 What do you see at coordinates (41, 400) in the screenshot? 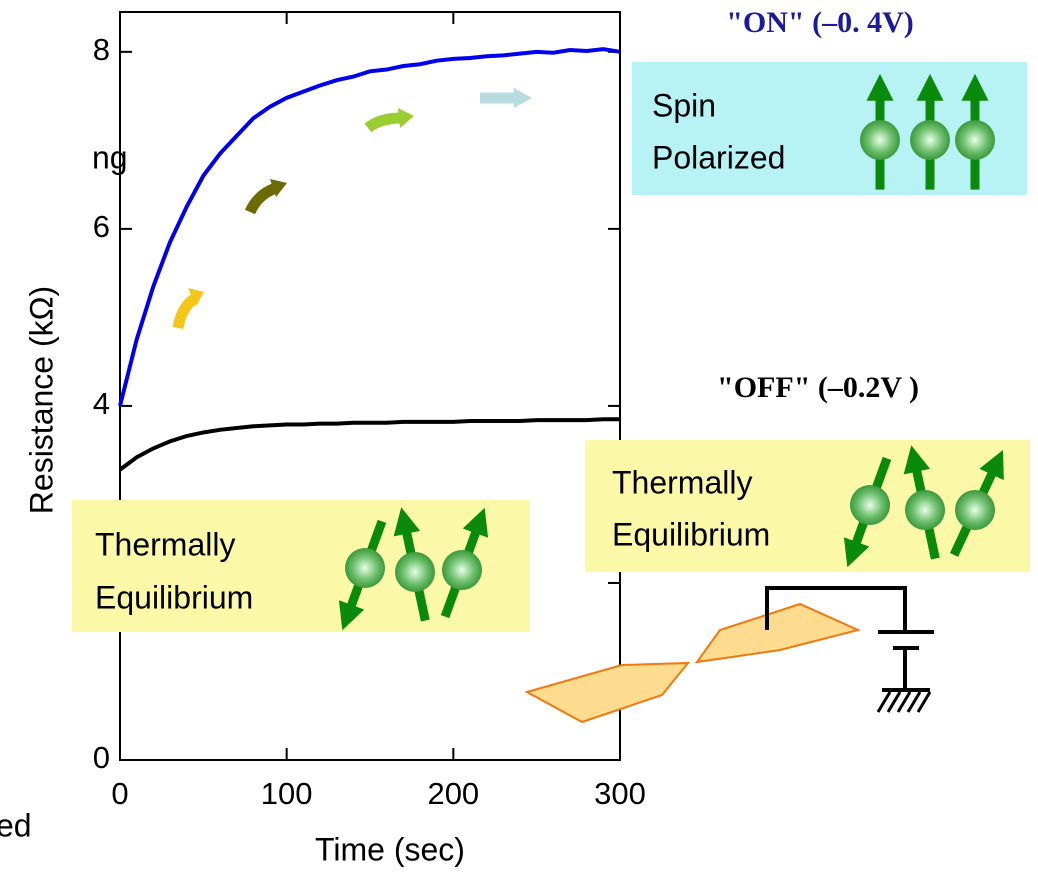
I see `y-axis-label: Resistance (kΩ)` at bounding box center [41, 400].